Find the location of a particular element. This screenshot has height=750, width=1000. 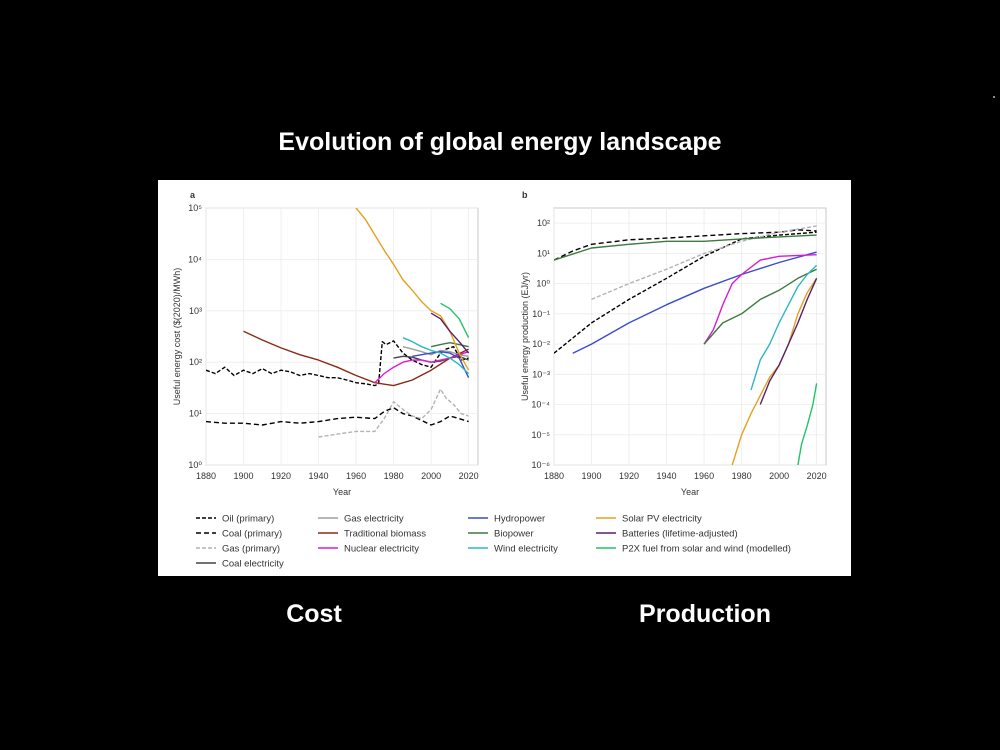

panel-label-b: b is located at coordinates (525, 195).